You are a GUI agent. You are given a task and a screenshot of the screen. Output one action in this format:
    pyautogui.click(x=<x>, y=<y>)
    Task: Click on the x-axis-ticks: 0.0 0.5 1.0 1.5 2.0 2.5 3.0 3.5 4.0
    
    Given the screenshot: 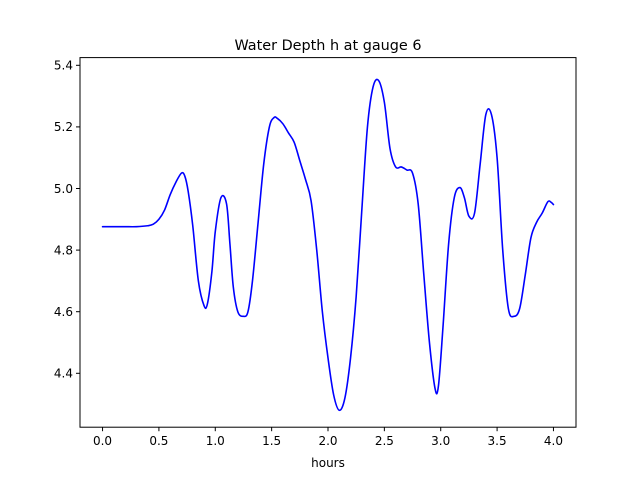 What is the action you would take?
    pyautogui.click(x=328, y=437)
    